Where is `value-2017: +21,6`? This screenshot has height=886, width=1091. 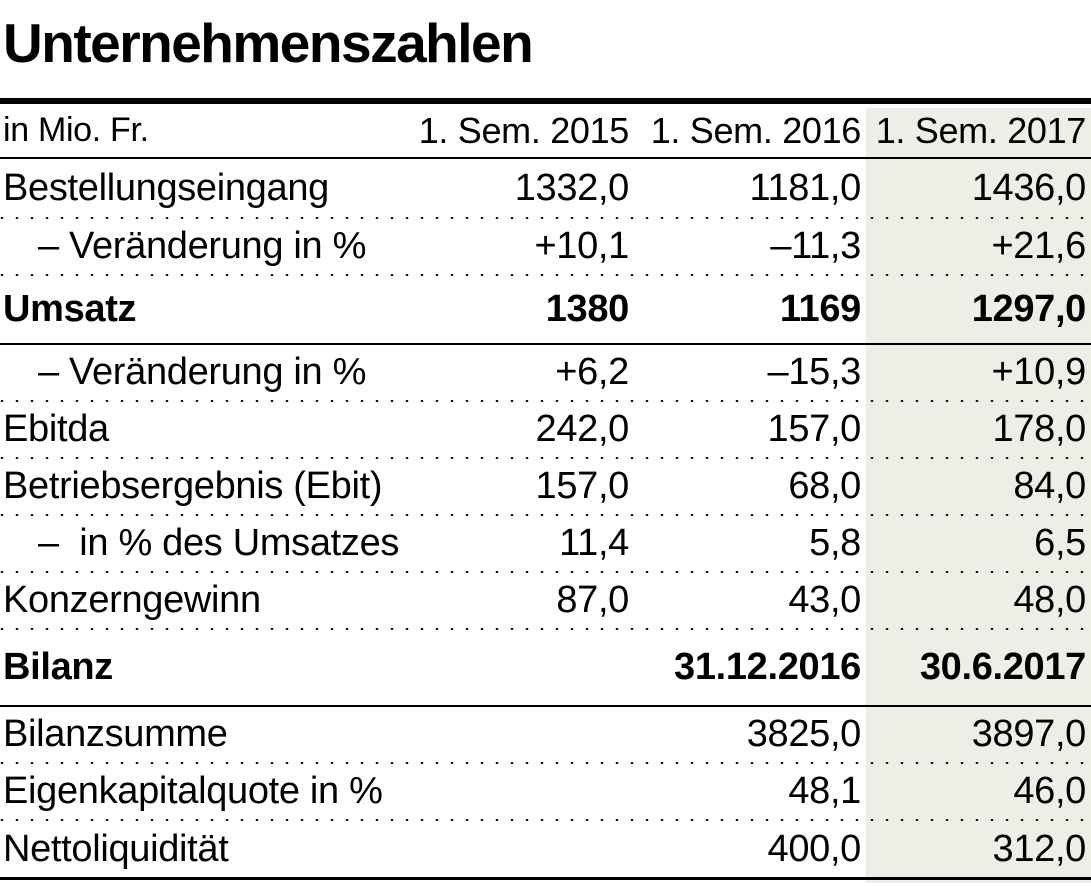
value-2017: +21,6 is located at coordinates (1038, 246).